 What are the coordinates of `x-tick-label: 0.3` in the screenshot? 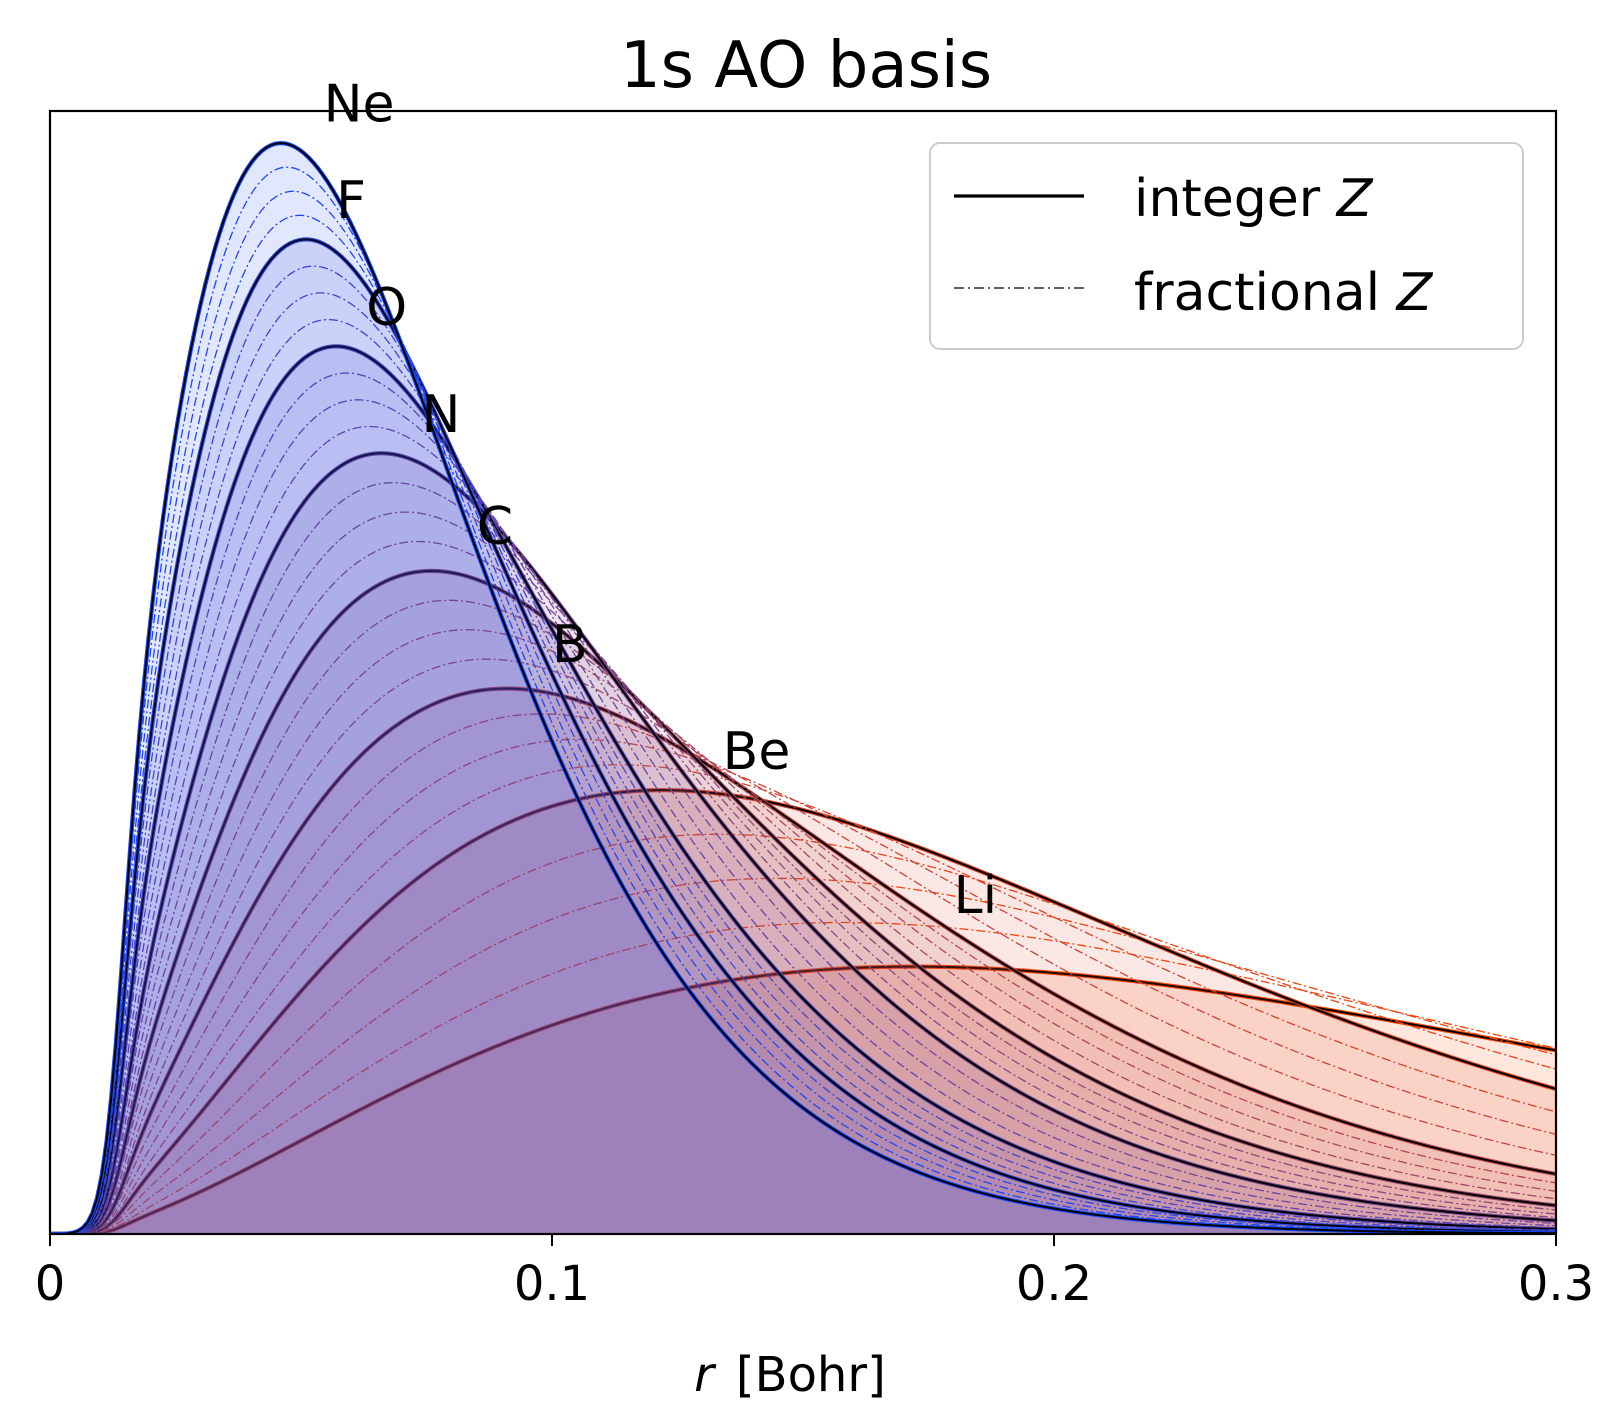 It's located at (1556, 1284).